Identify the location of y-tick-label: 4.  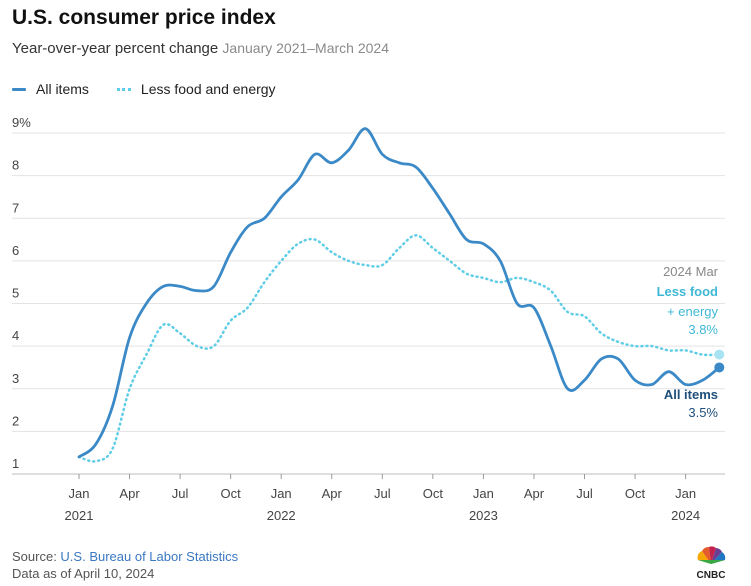
(15, 335).